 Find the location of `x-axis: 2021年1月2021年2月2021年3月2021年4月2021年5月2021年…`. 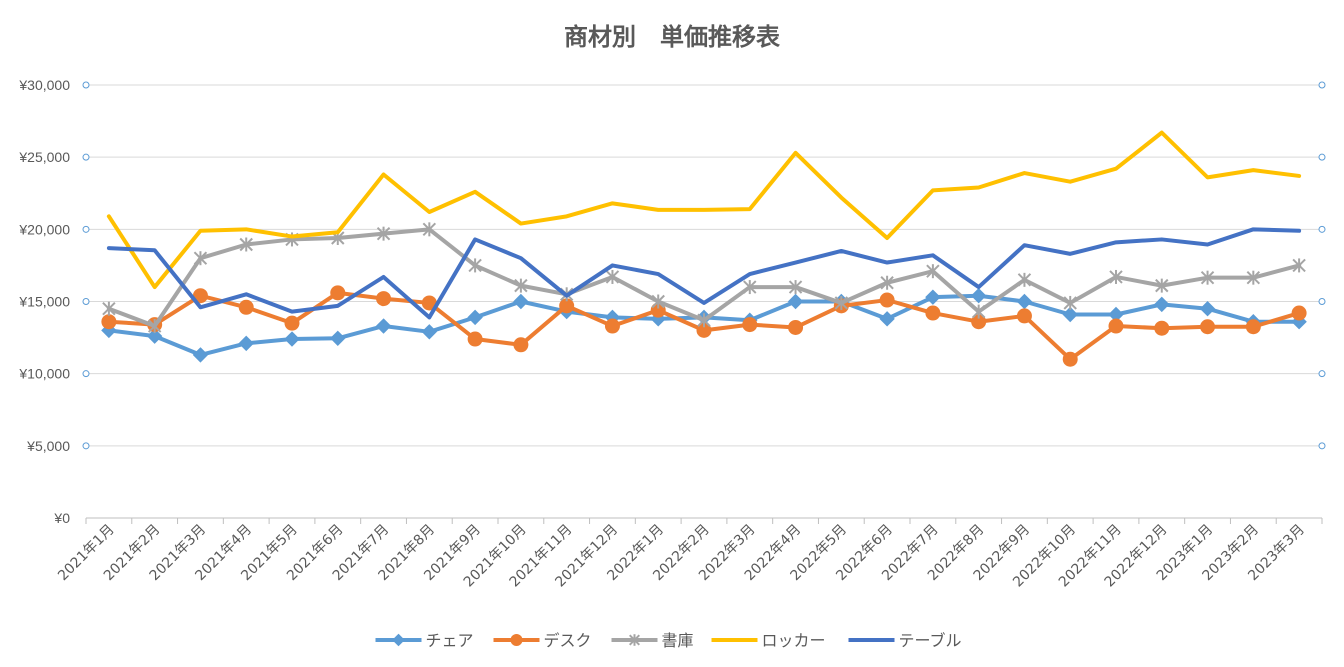

x-axis: 2021年1月2021年2月2021年3月2021年4月2021年5月2021年… is located at coordinates (689, 553).